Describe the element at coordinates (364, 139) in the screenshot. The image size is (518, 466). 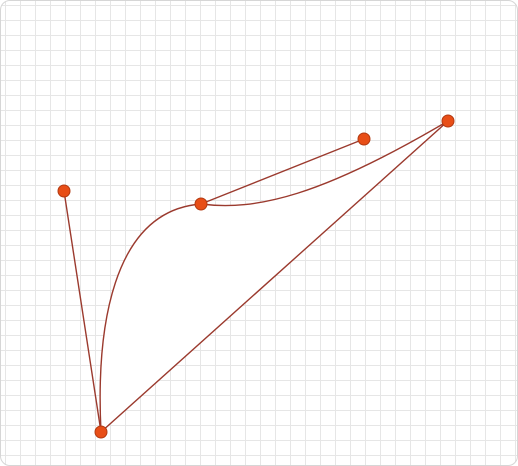
I see `control-point-right` at that location.